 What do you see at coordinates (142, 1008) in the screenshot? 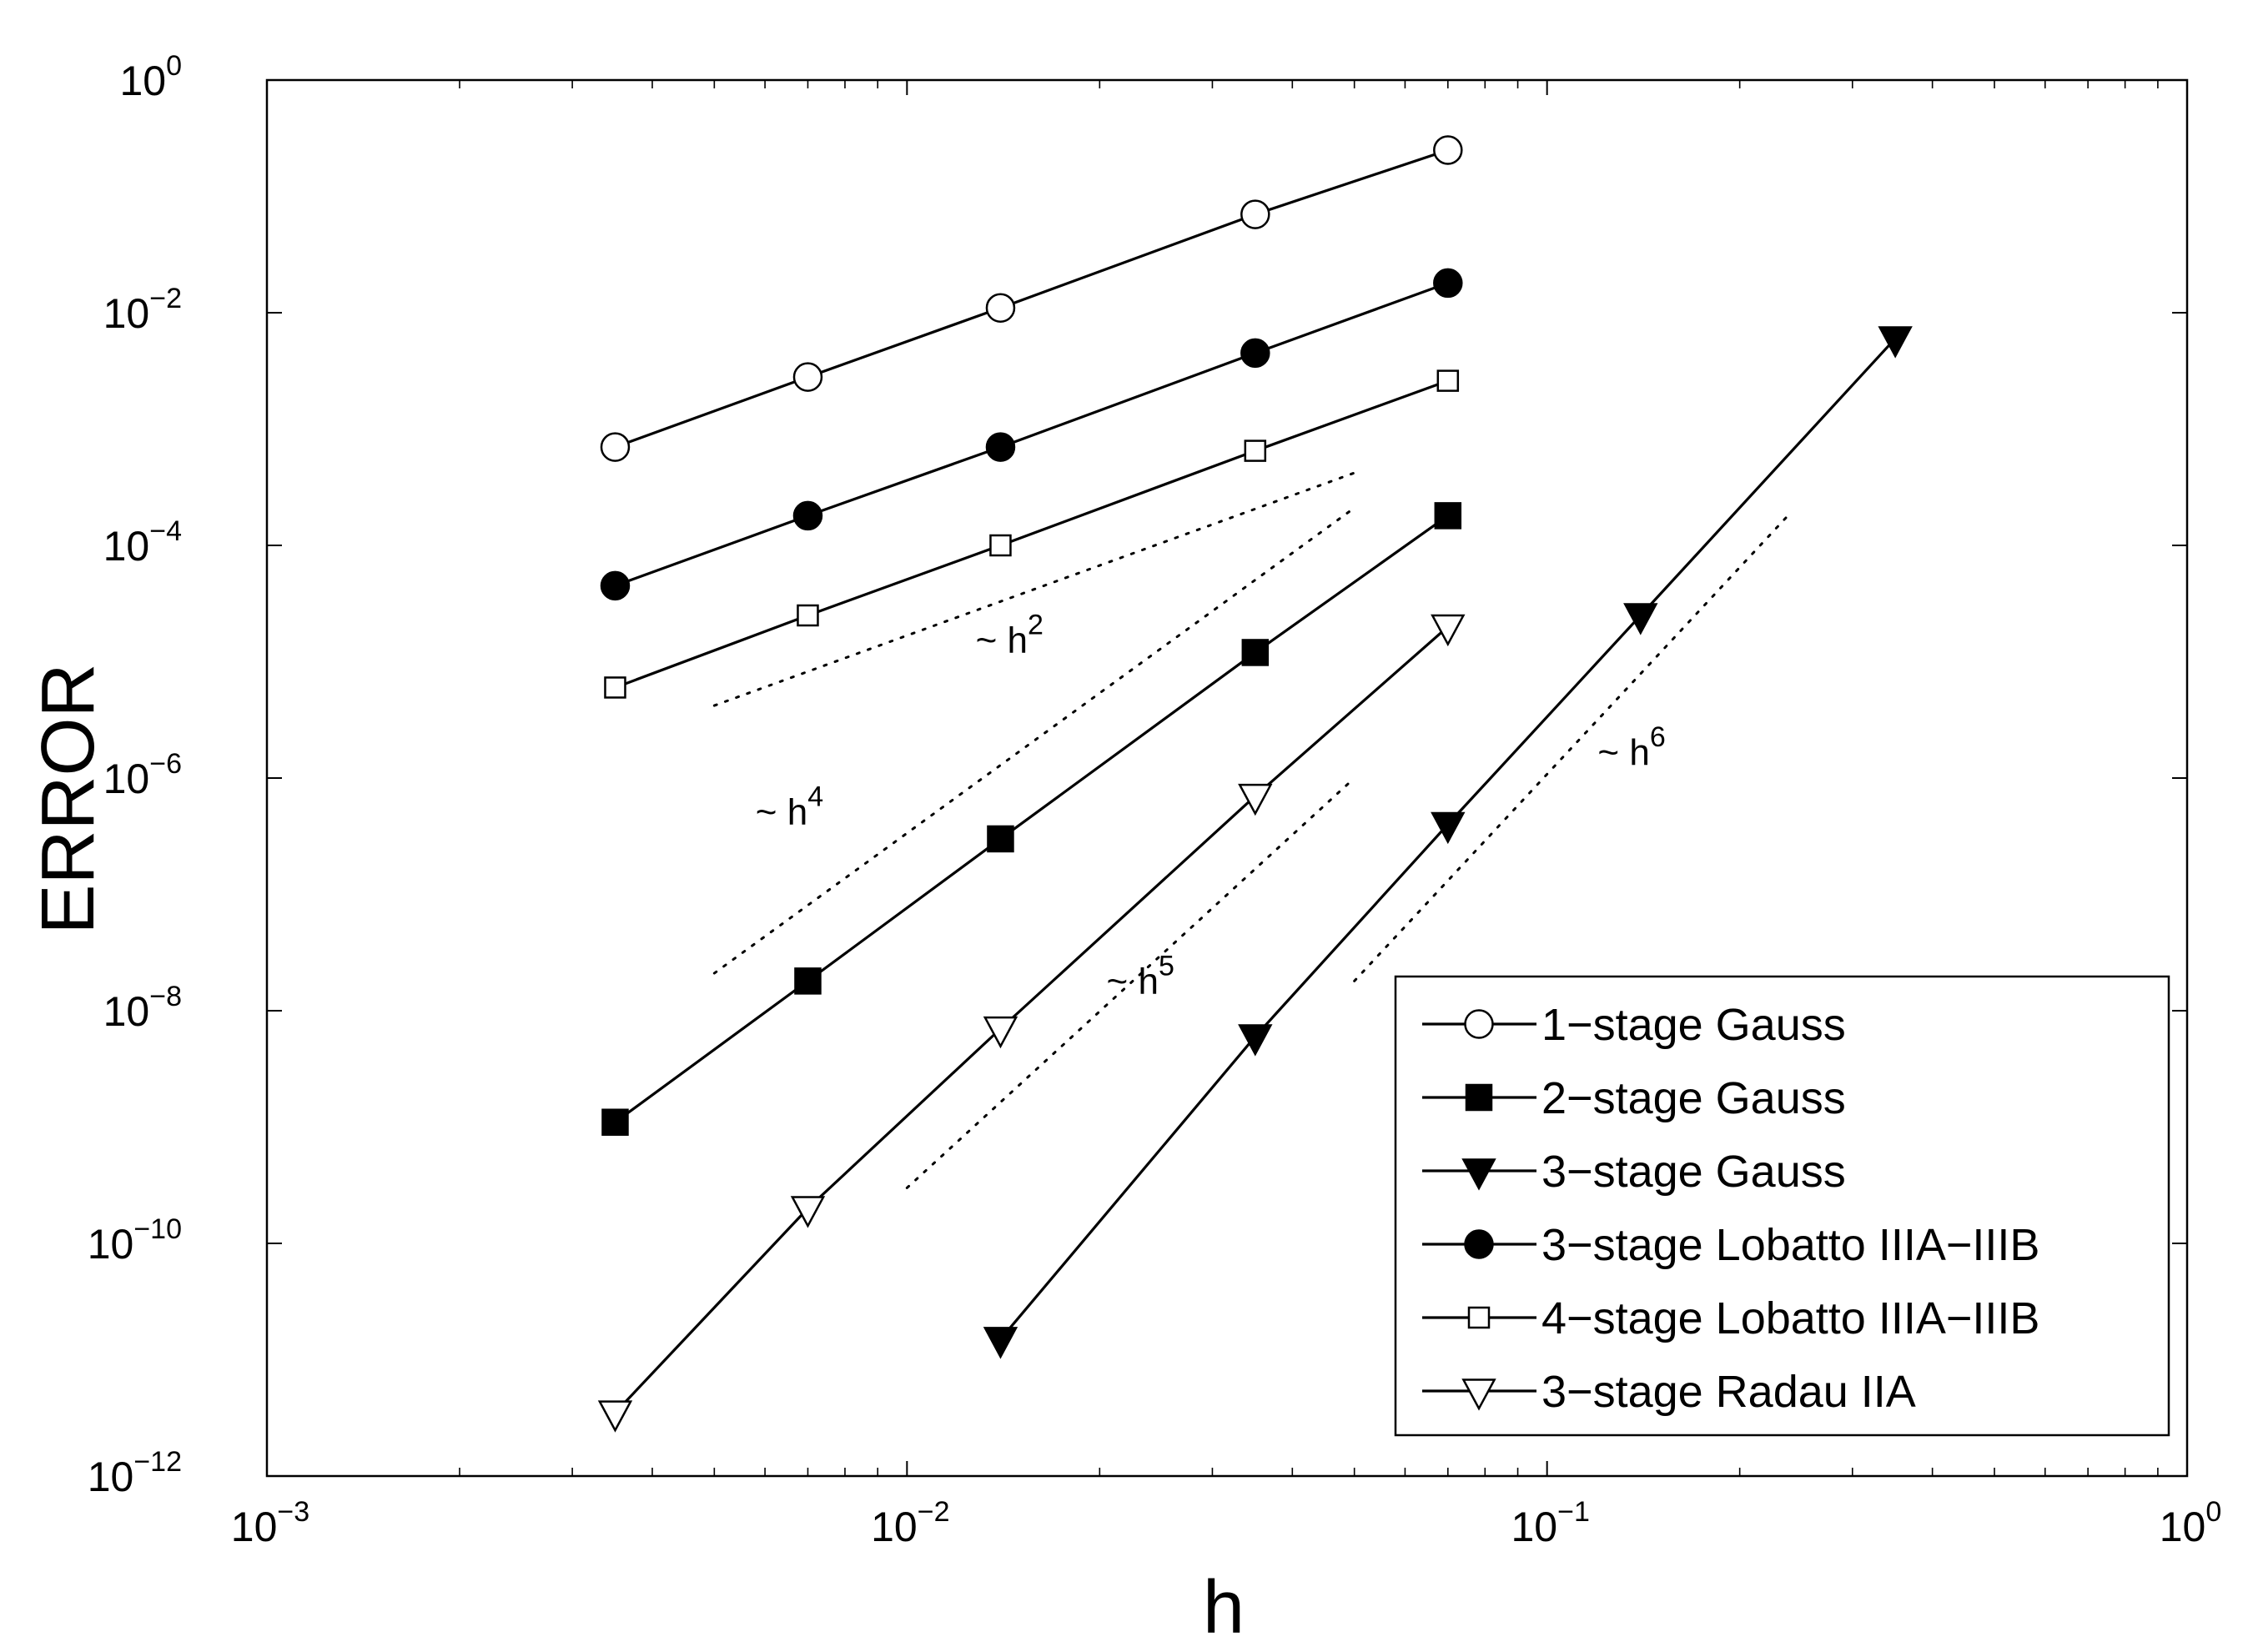
I see `y-tick-label: 10⁻⁸` at bounding box center [142, 1008].